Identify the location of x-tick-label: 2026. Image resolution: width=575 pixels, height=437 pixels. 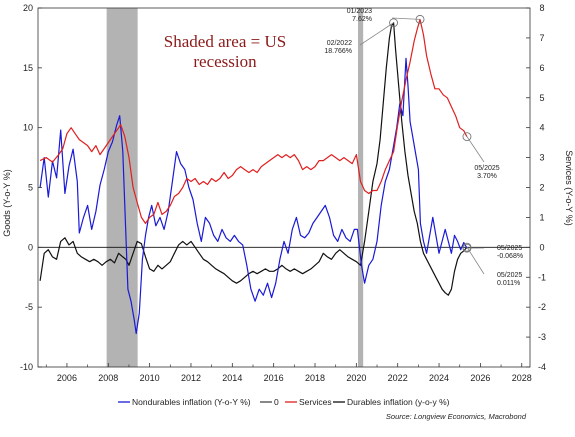
(480, 378).